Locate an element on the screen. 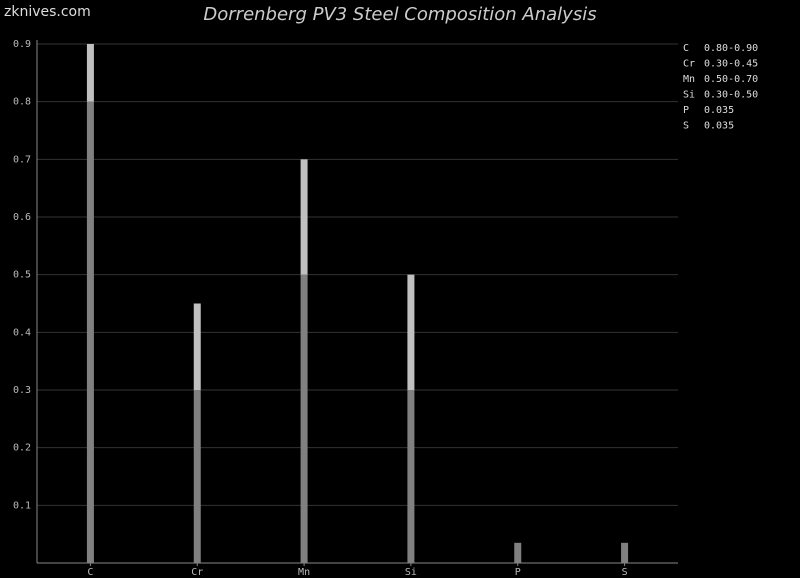 The image size is (800, 578). x-tick-label: Mn is located at coordinates (304, 572).